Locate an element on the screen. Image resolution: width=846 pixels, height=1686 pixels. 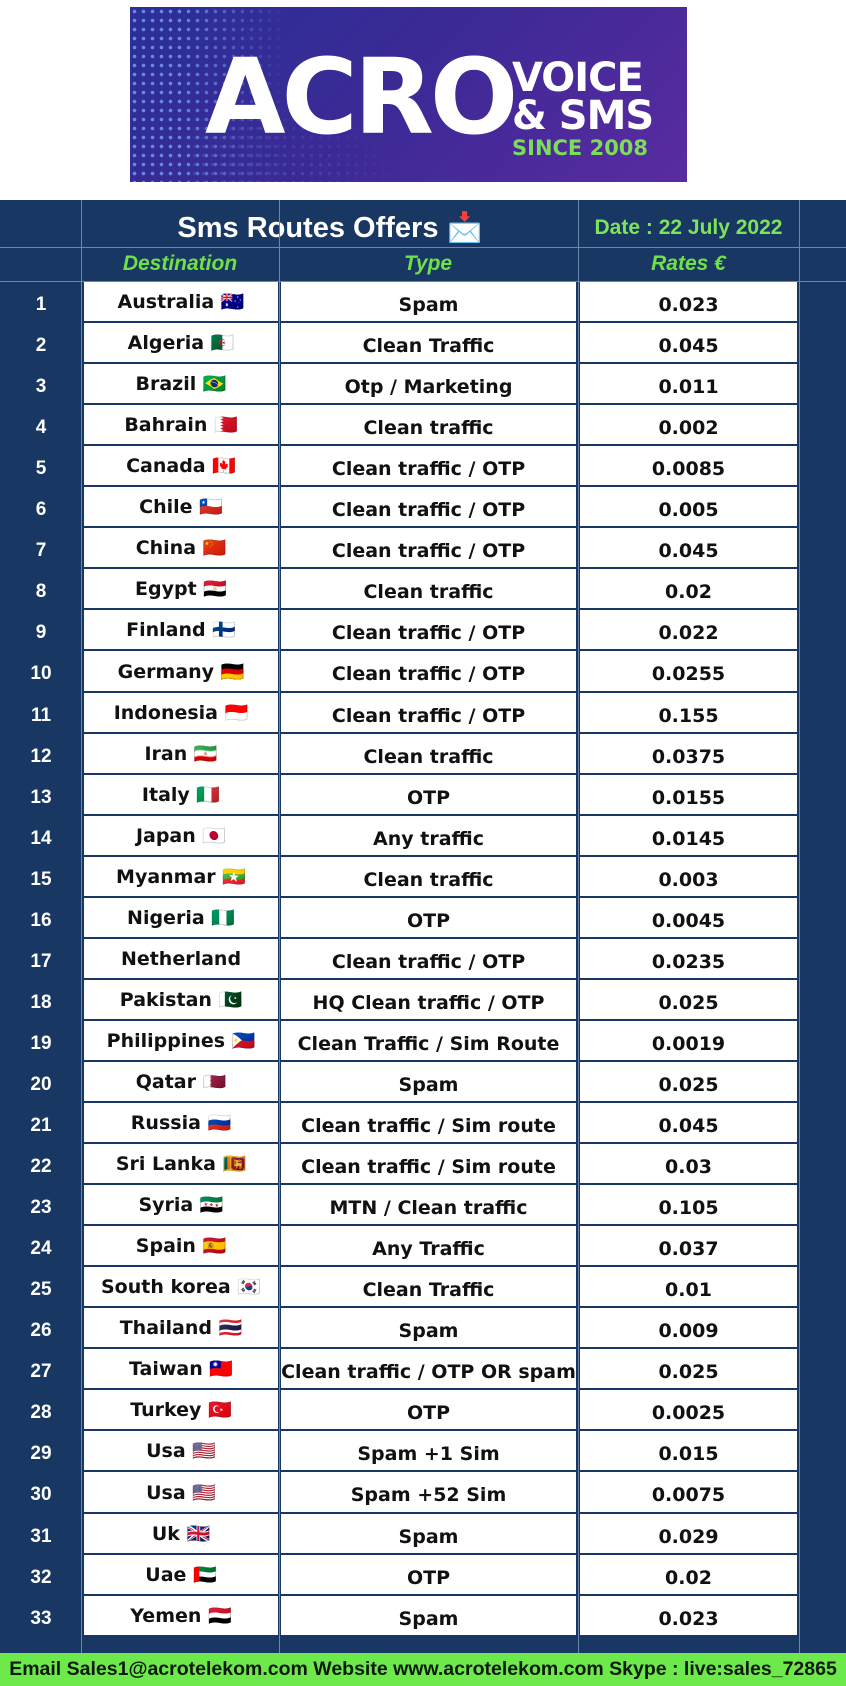
destination-cell: Finland 🇫🇮 is located at coordinates (181, 629).